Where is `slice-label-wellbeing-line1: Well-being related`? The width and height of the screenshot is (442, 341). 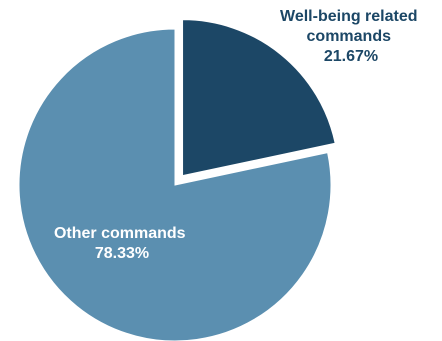
slice-label-wellbeing-line1: Well-being related is located at coordinates (349, 16).